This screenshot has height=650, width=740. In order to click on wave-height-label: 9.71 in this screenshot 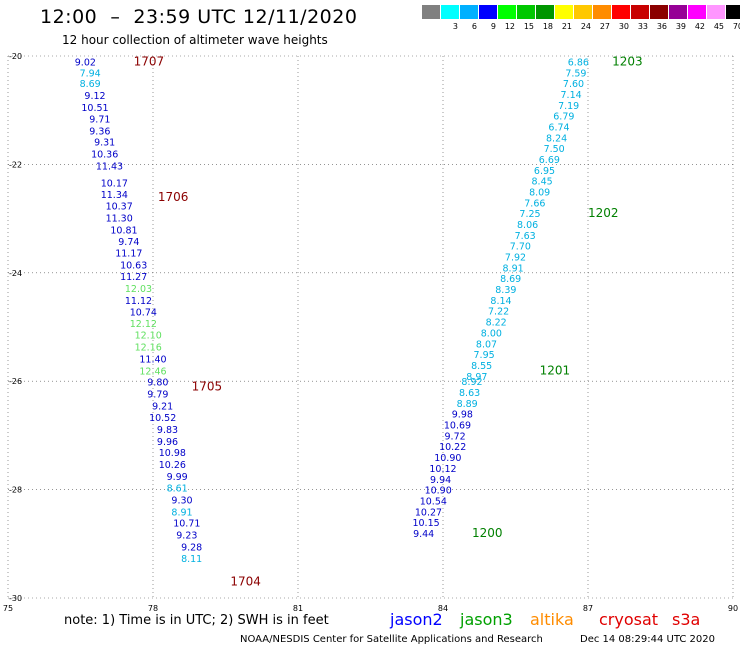, I will do `click(99, 119)`.